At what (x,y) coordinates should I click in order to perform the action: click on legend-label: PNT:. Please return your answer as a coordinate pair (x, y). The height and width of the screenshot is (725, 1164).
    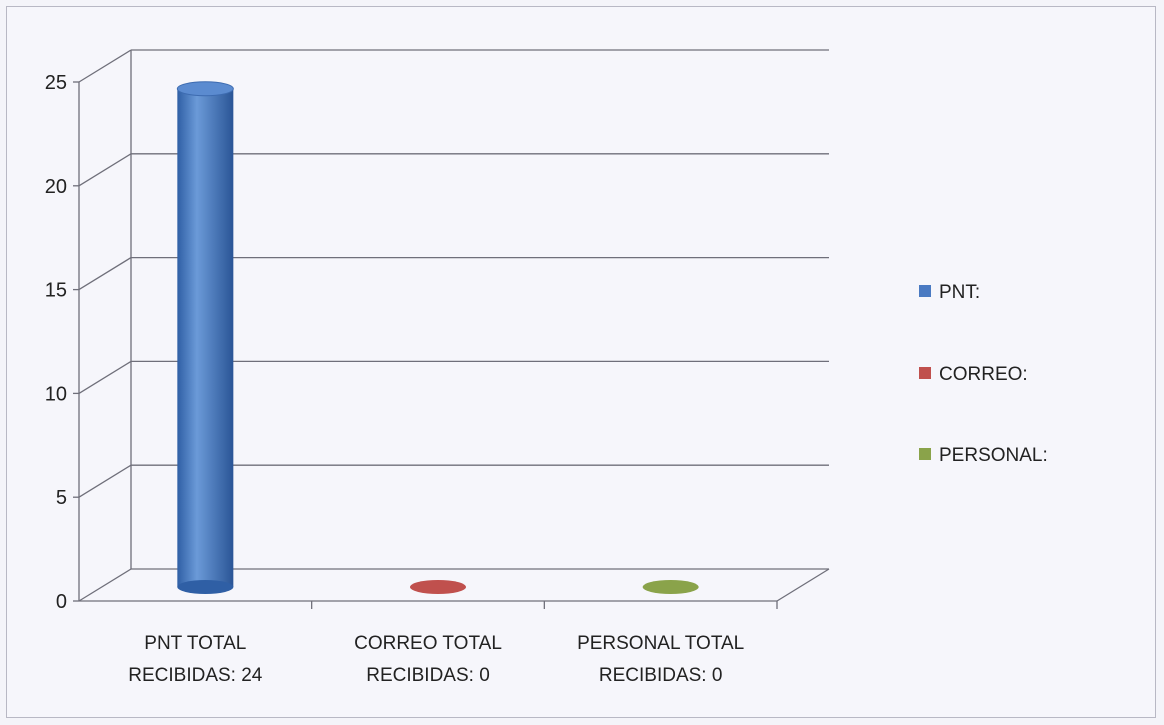
    Looking at the image, I should click on (959, 292).